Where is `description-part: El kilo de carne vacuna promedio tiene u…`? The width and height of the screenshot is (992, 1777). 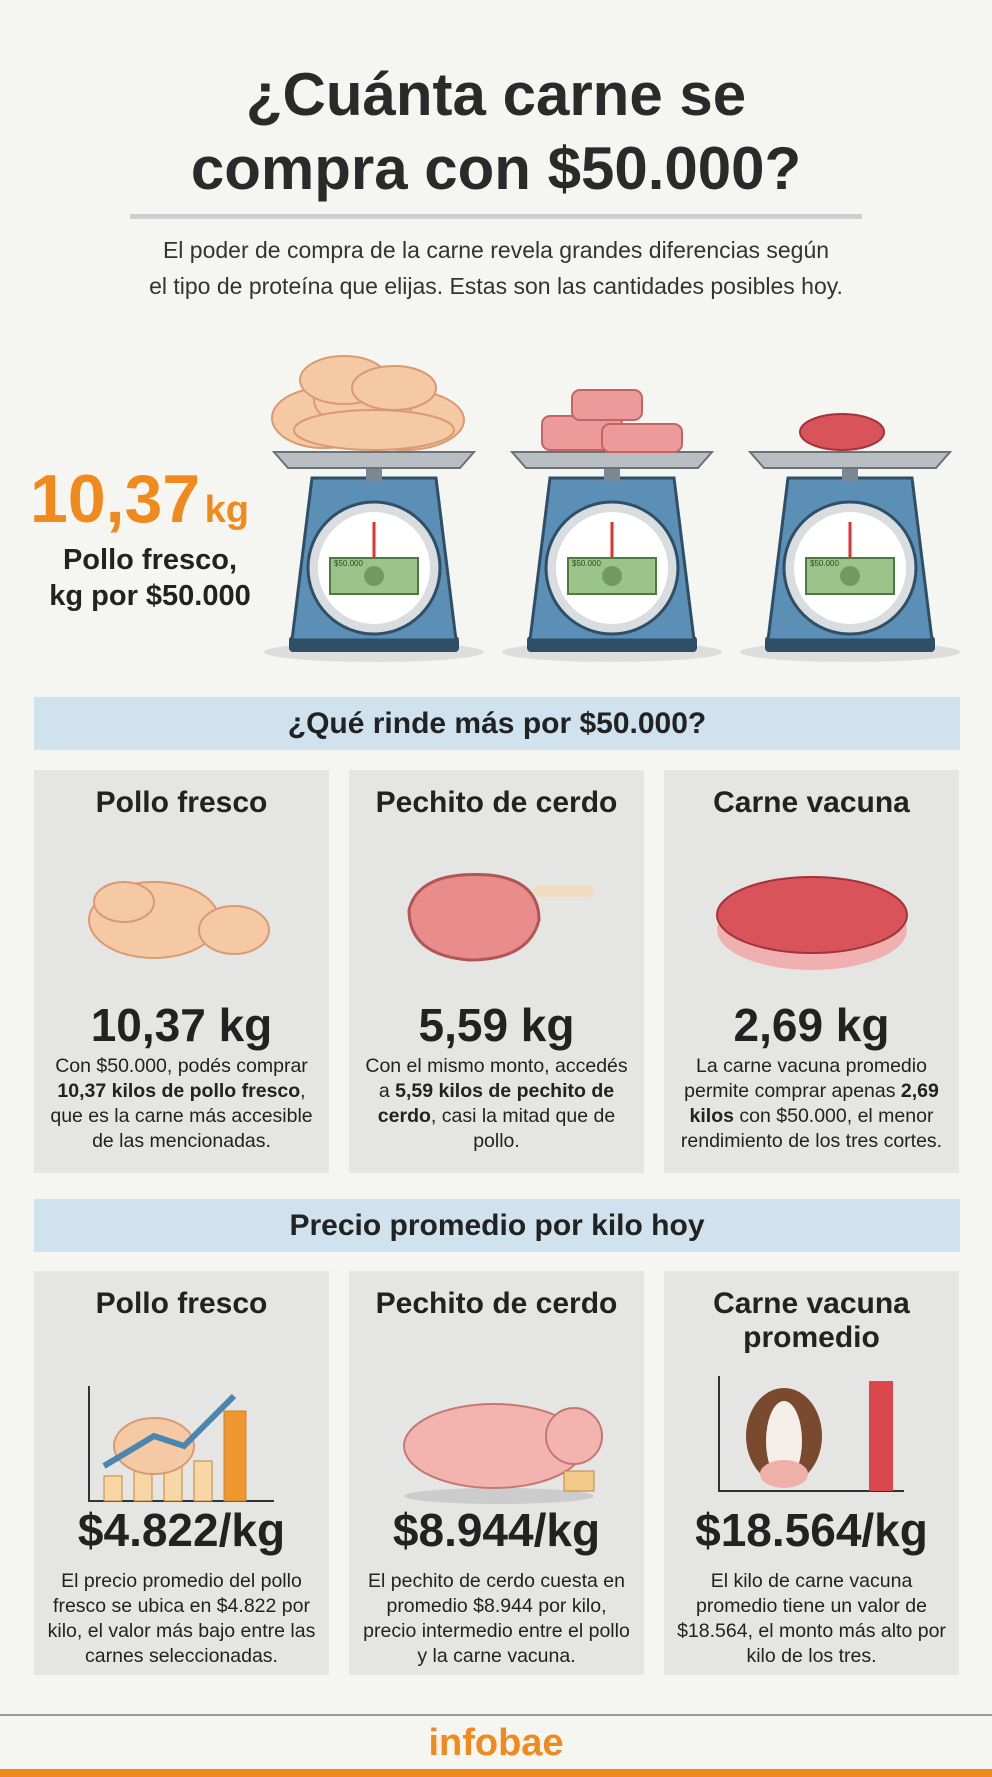
description-part: El kilo de carne vacuna promedio tiene u… is located at coordinates (811, 1618).